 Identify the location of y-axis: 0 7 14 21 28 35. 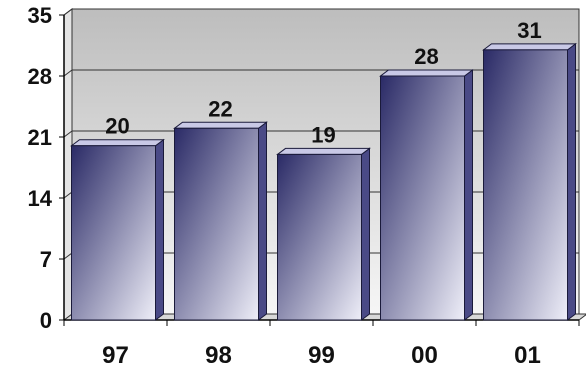
(46, 168).